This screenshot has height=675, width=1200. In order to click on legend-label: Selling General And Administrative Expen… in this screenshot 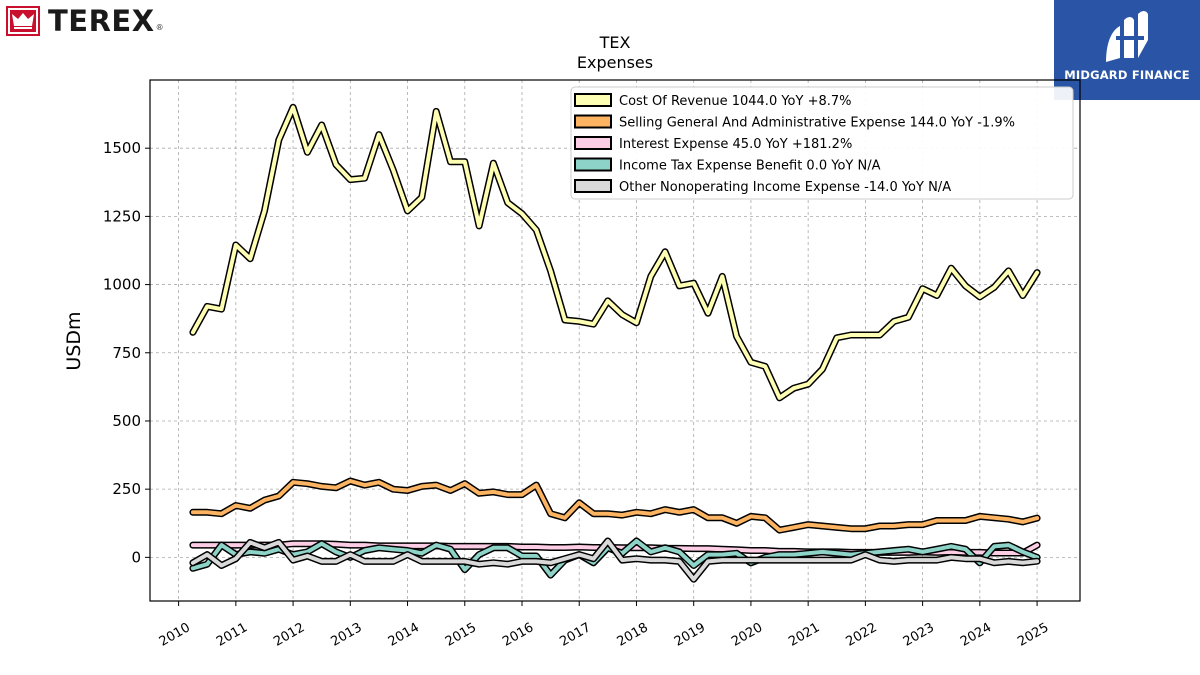, I will do `click(817, 123)`.